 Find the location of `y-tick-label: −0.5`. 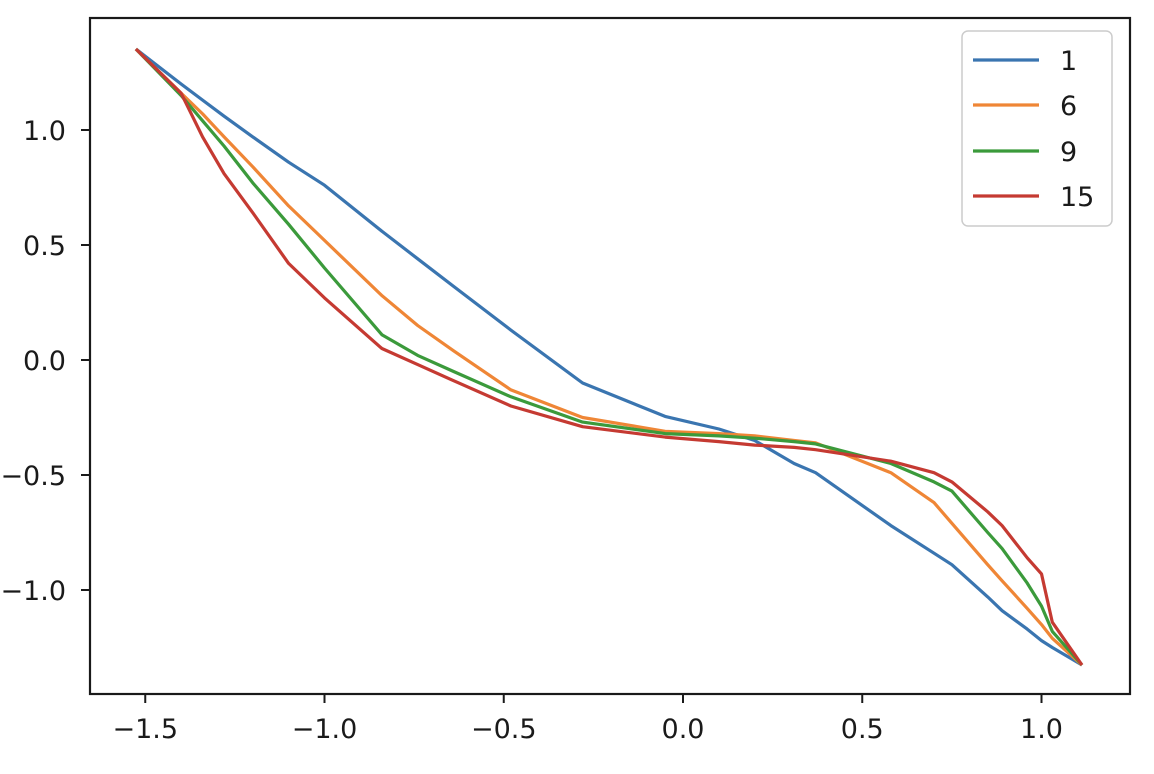

y-tick-label: −0.5 is located at coordinates (33, 476).